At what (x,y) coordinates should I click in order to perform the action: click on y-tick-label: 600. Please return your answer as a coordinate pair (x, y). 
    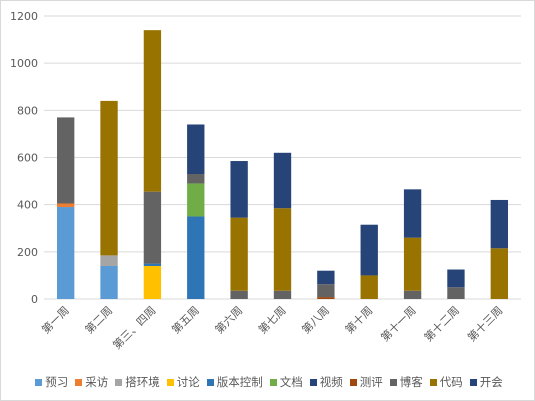
    Looking at the image, I should click on (27, 158).